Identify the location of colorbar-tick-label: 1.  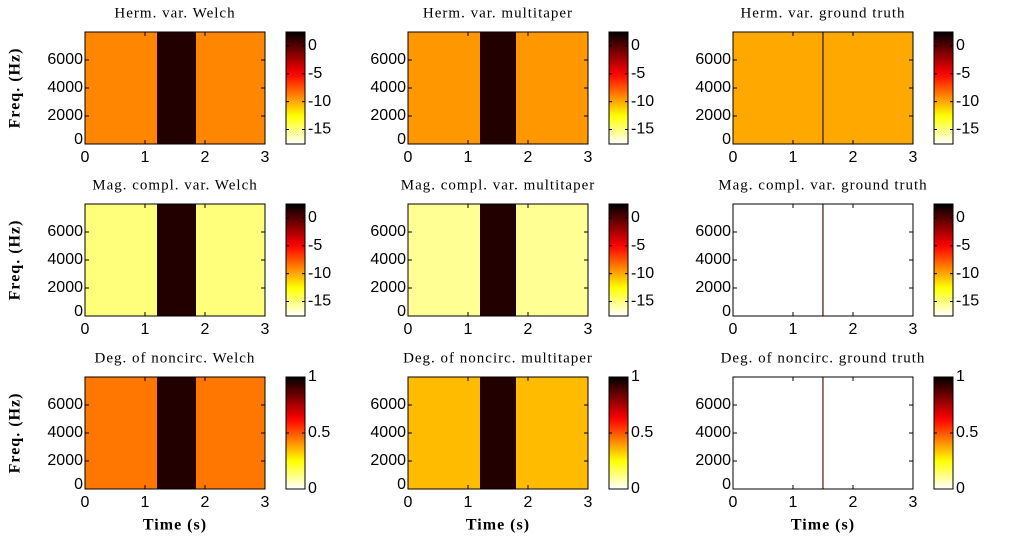
(312, 376).